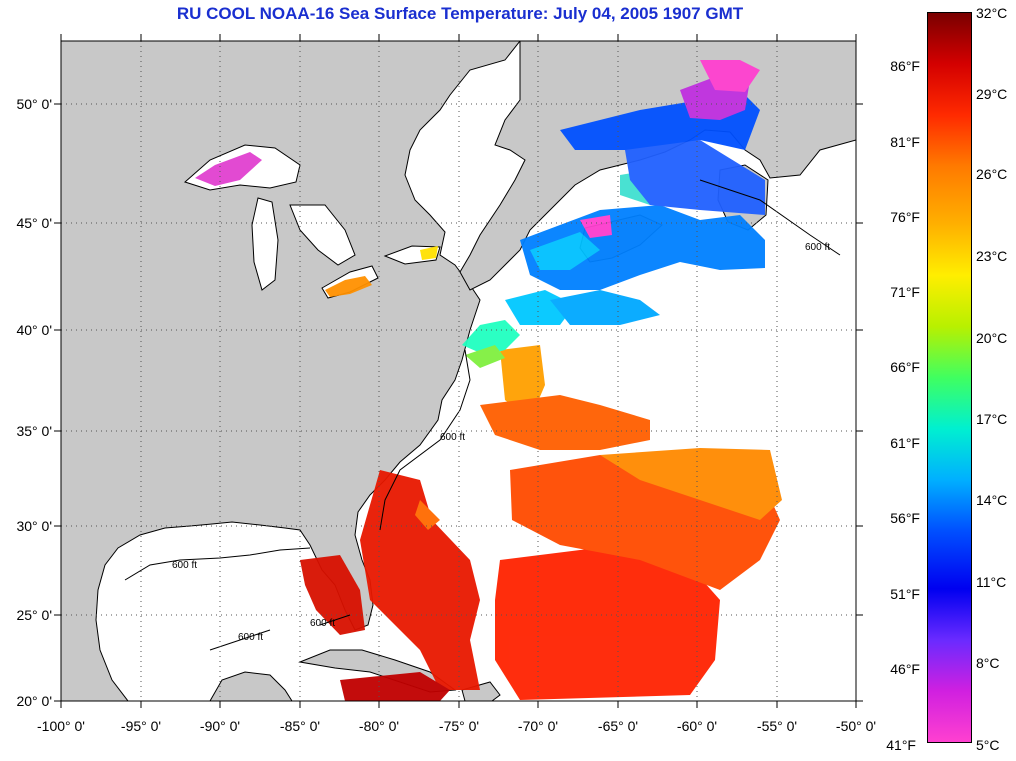 This screenshot has width=1016, height=761. I want to click on colorbar-f-71: 71°F, so click(905, 292).